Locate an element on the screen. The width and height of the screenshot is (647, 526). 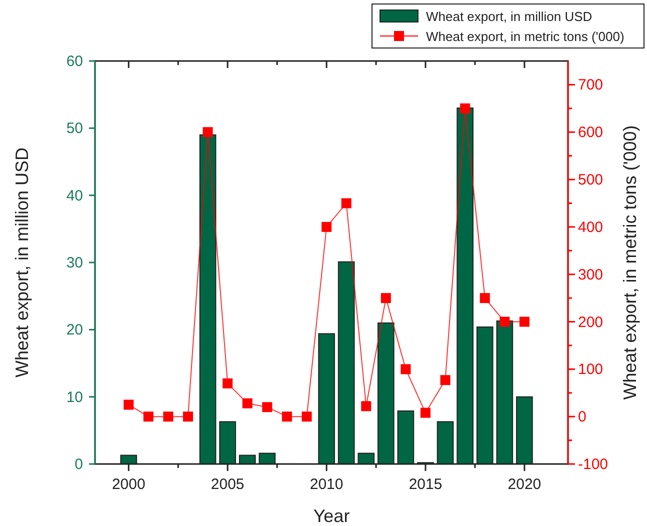
y2-tick-label: 0 is located at coordinates (582, 417).